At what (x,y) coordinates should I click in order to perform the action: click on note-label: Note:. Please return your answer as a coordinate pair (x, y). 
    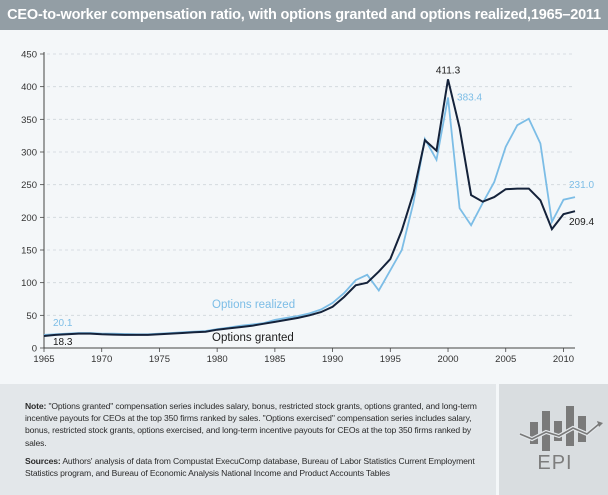
    Looking at the image, I should click on (36, 406).